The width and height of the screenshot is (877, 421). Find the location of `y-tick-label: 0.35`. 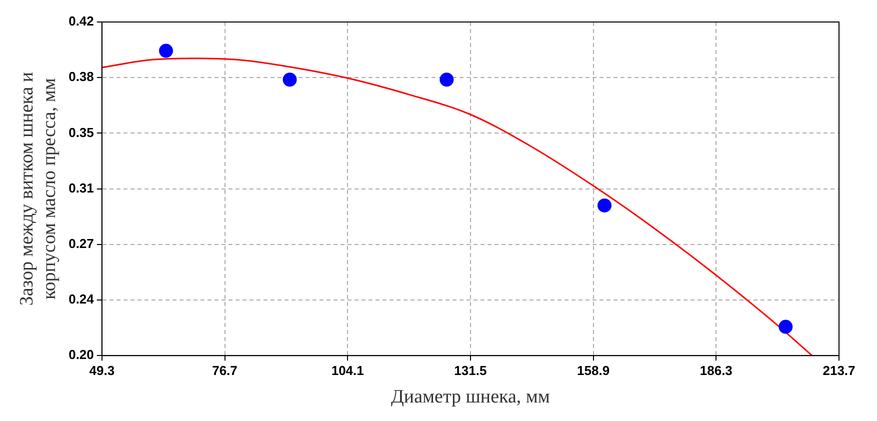

y-tick-label: 0.35 is located at coordinates (81, 132).